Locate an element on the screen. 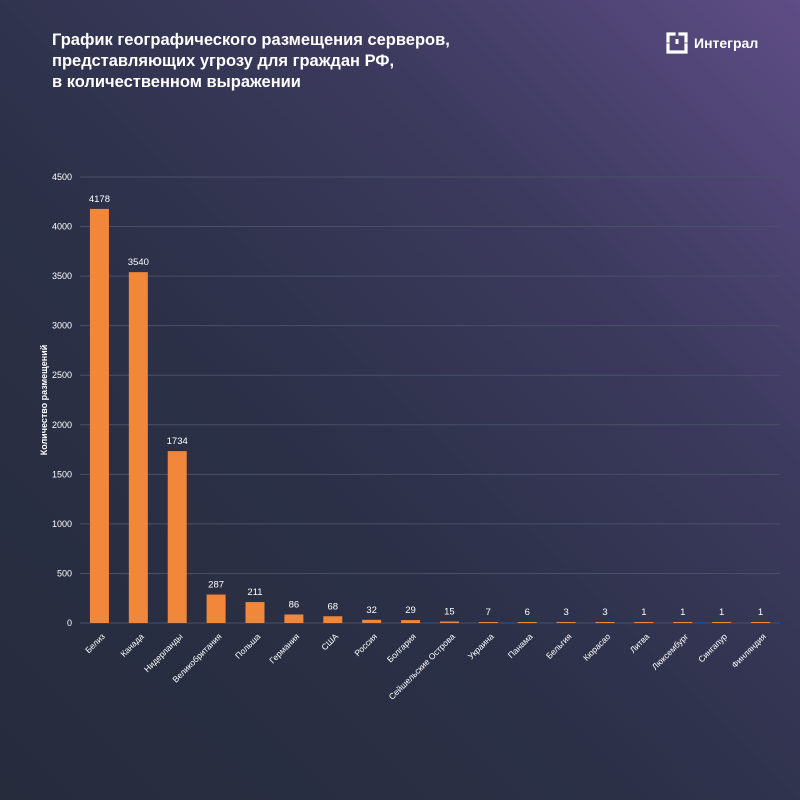  bar-value-label: 4178 is located at coordinates (99, 199).